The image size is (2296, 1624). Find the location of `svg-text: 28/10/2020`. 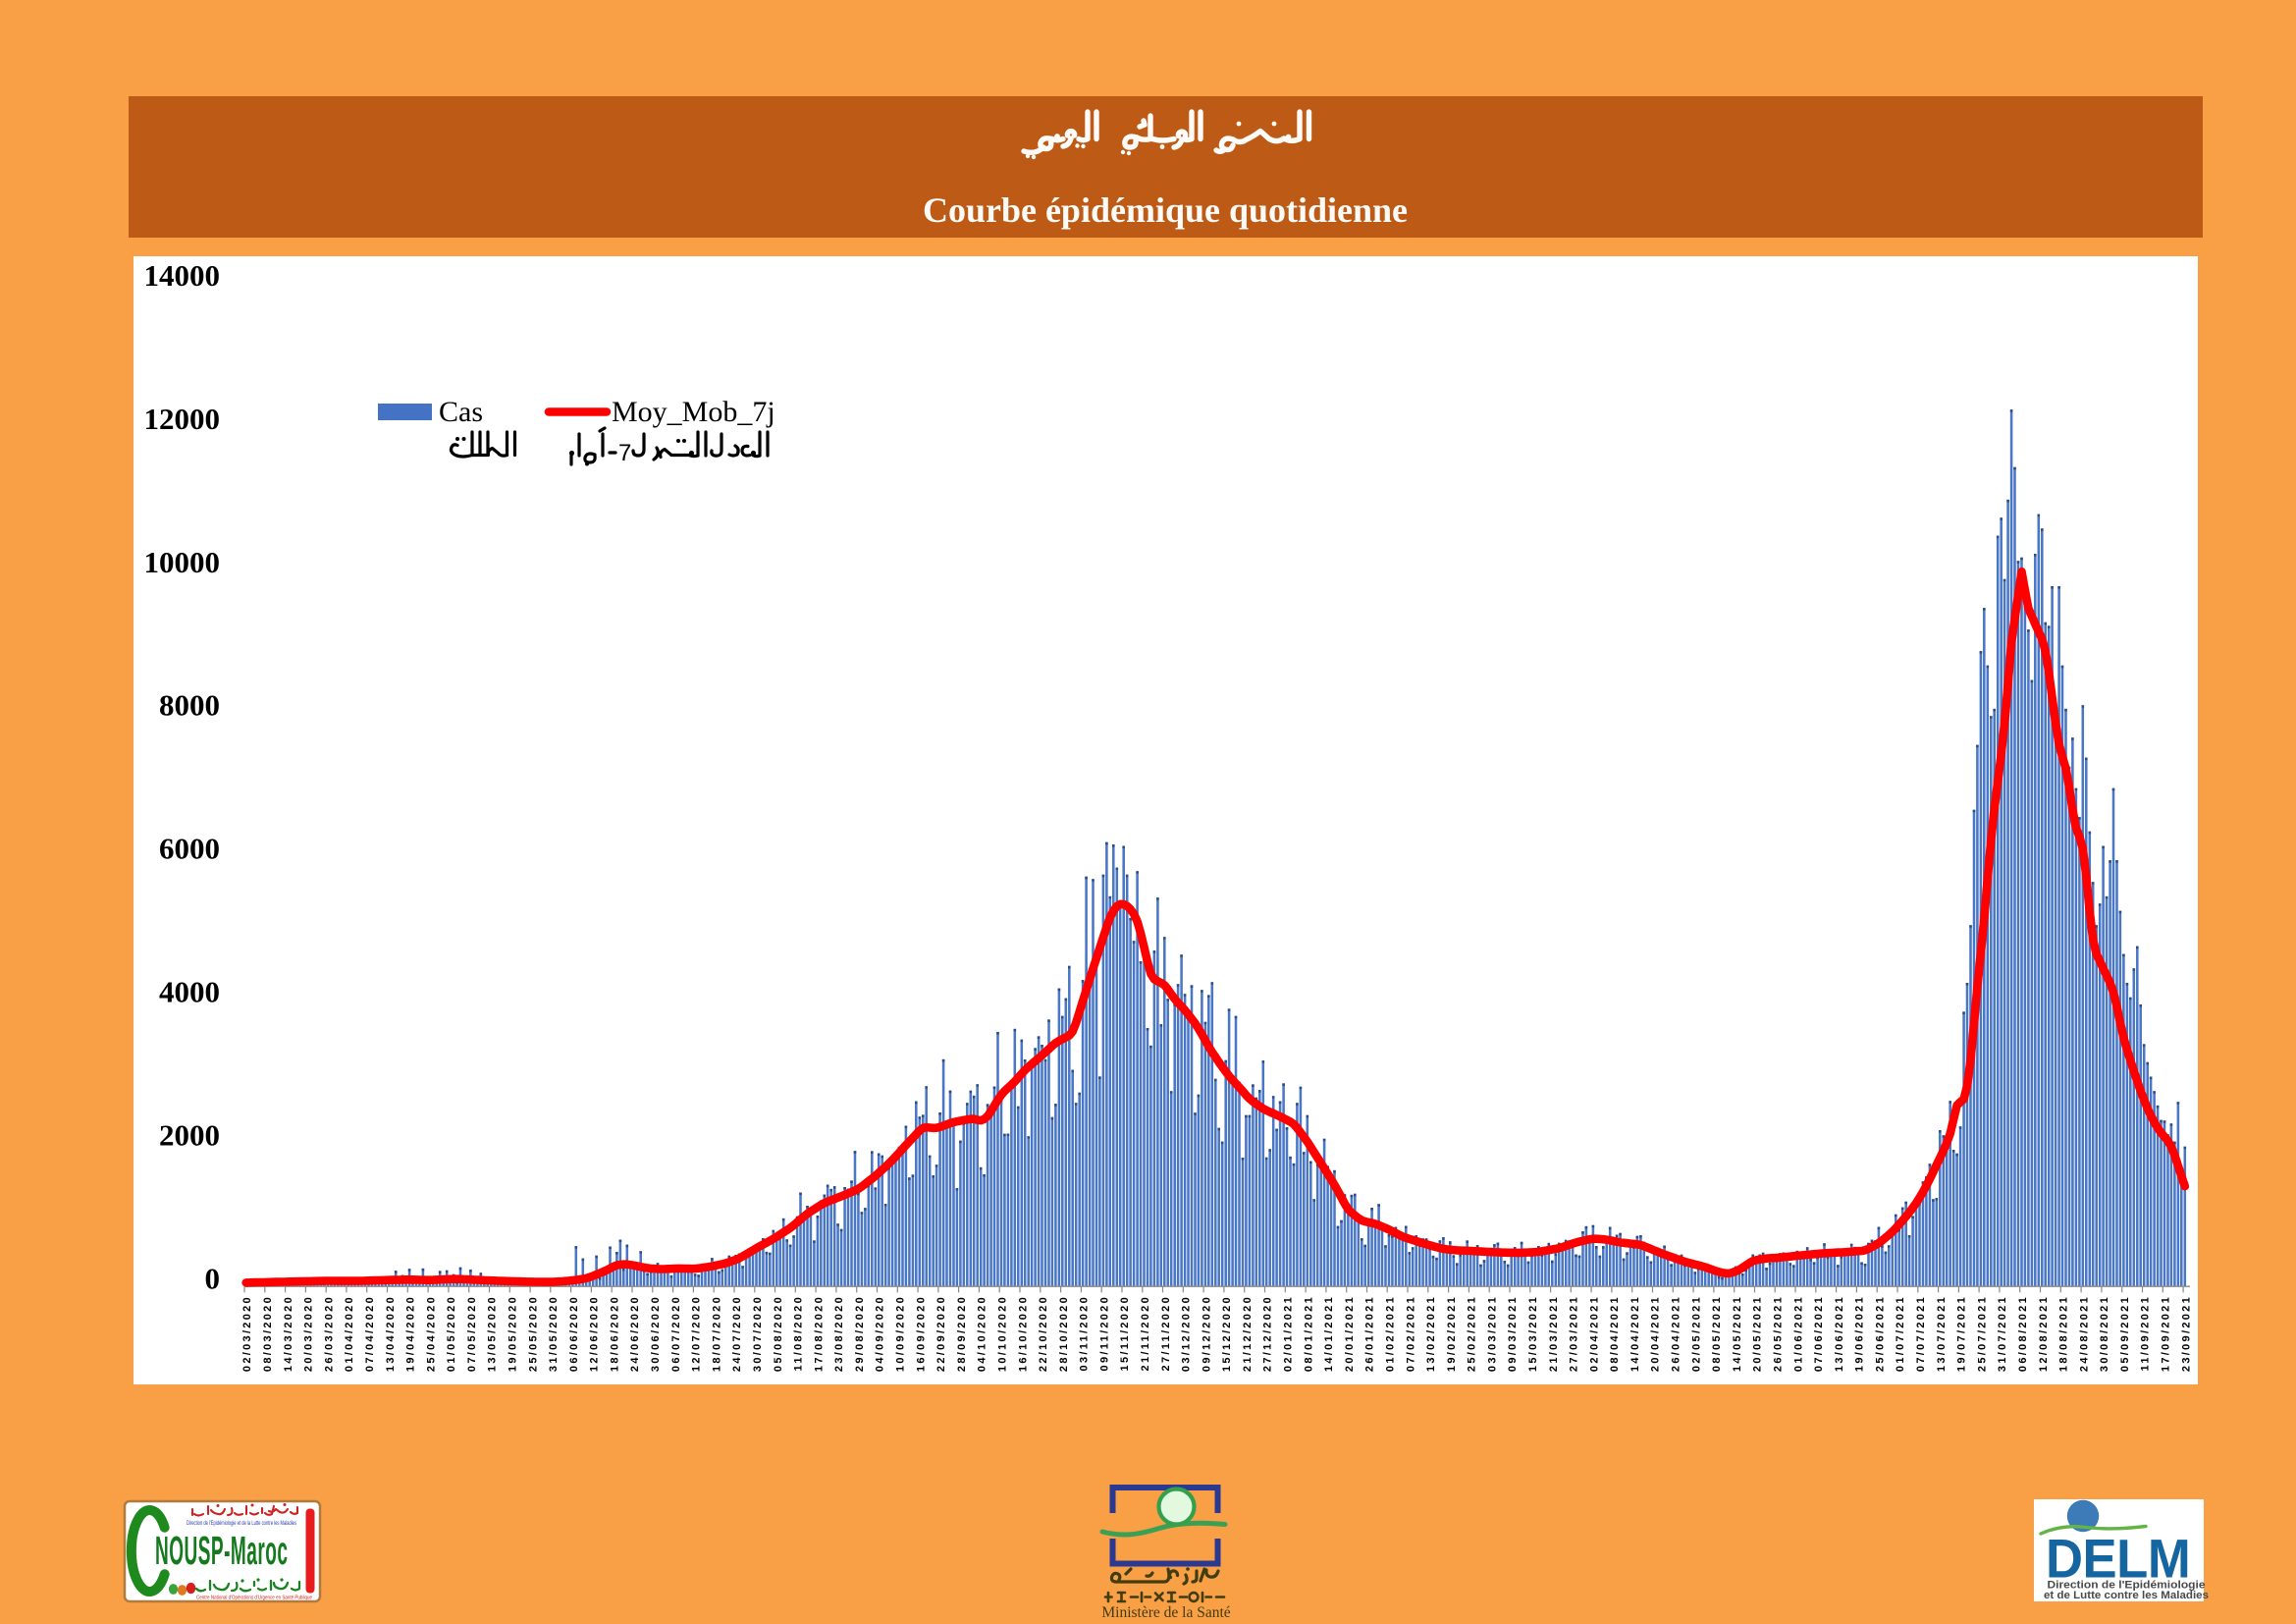

svg-text: 28/10/2020 is located at coordinates (1064, 1333).